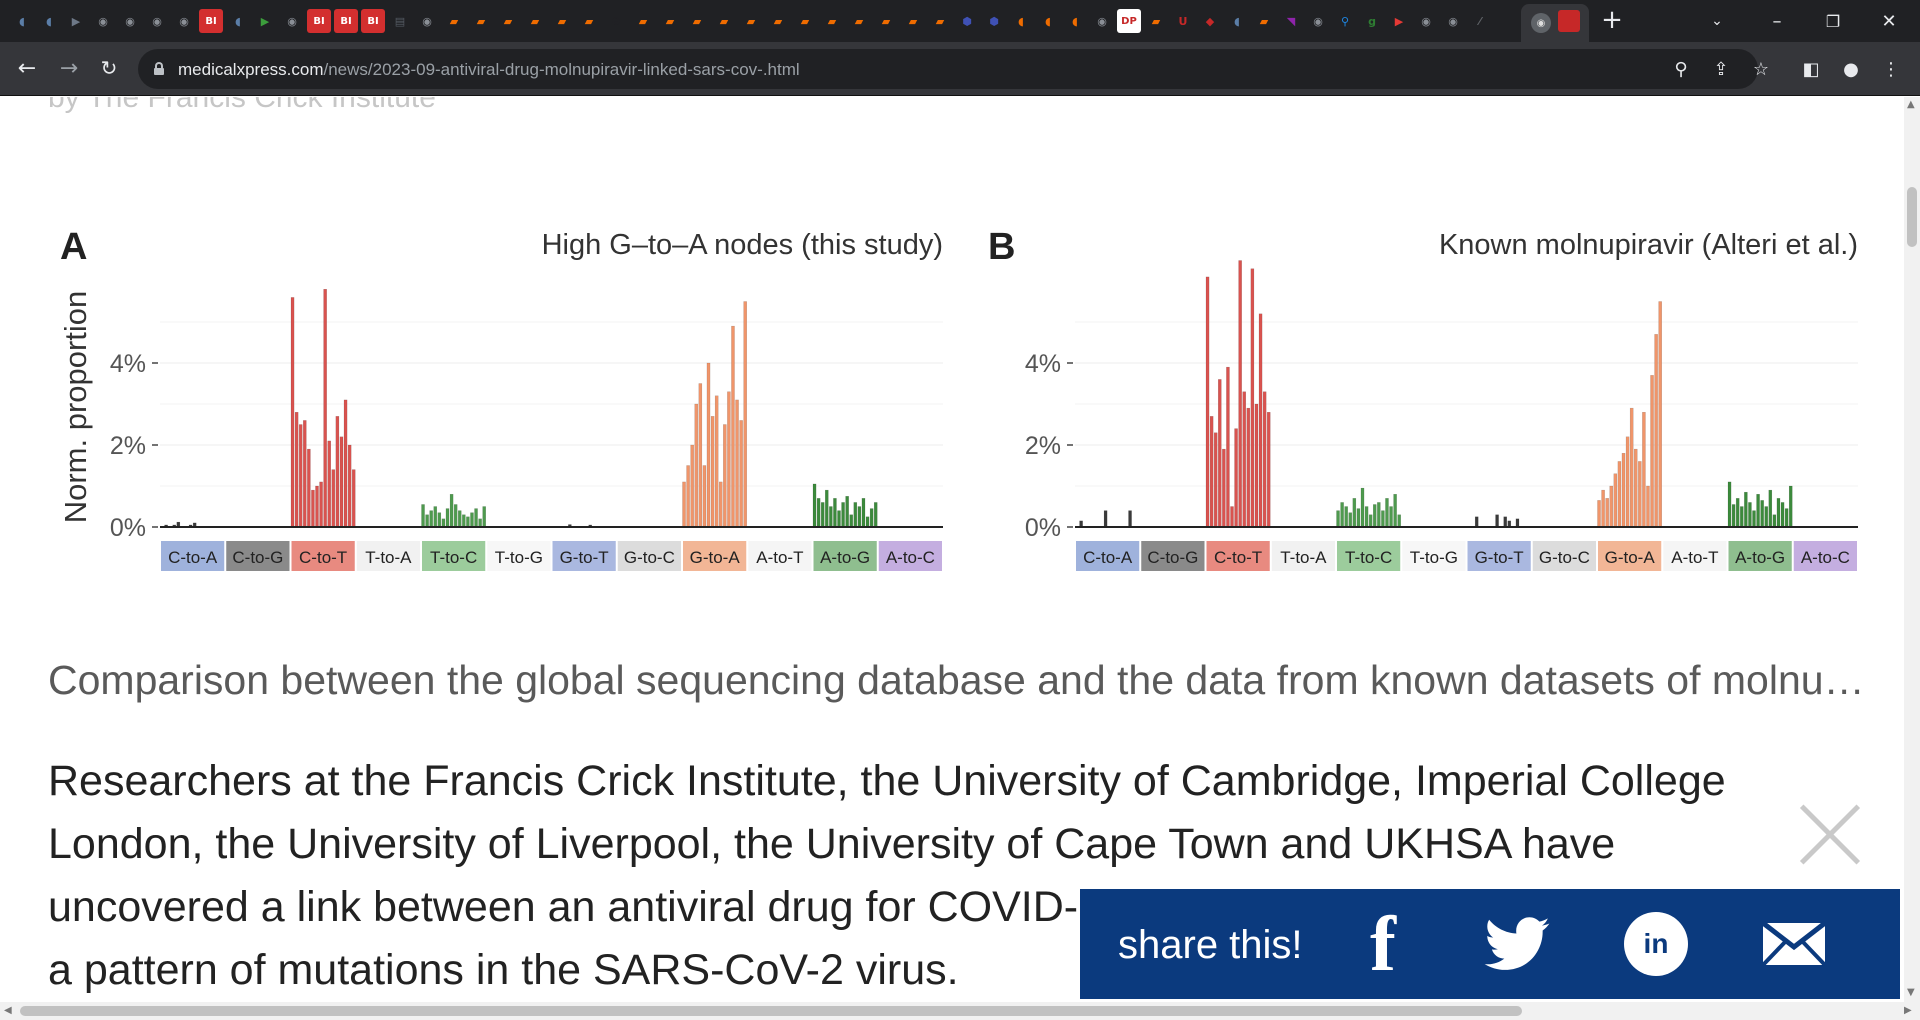 The height and width of the screenshot is (1020, 1920). I want to click on reload-icon: ↻, so click(109, 68).